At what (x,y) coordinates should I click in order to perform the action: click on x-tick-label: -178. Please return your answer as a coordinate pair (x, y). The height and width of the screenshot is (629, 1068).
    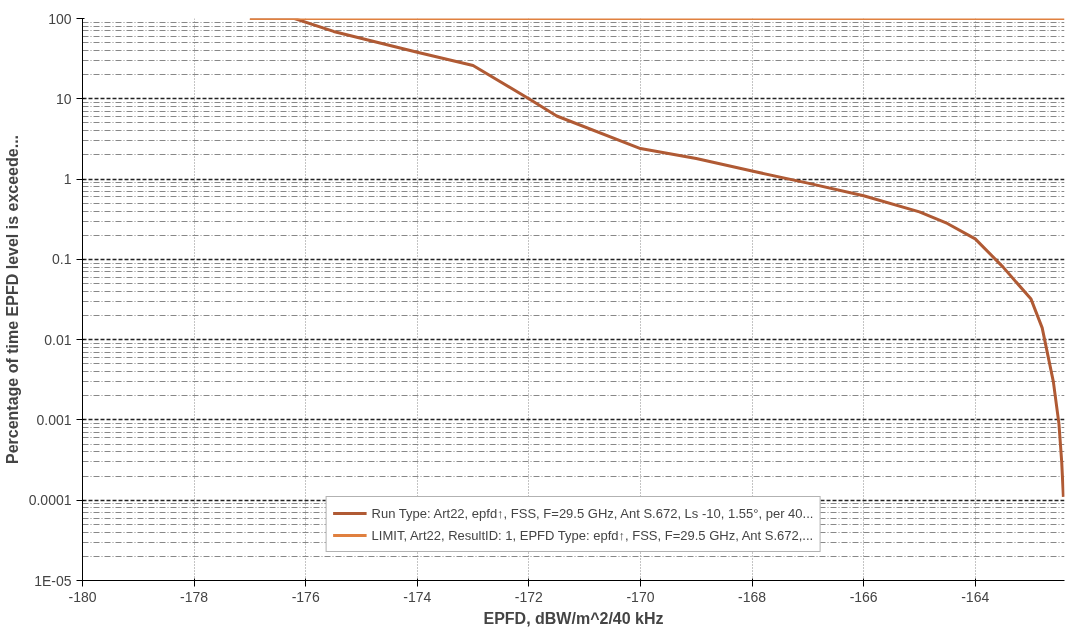
    Looking at the image, I should click on (194, 596).